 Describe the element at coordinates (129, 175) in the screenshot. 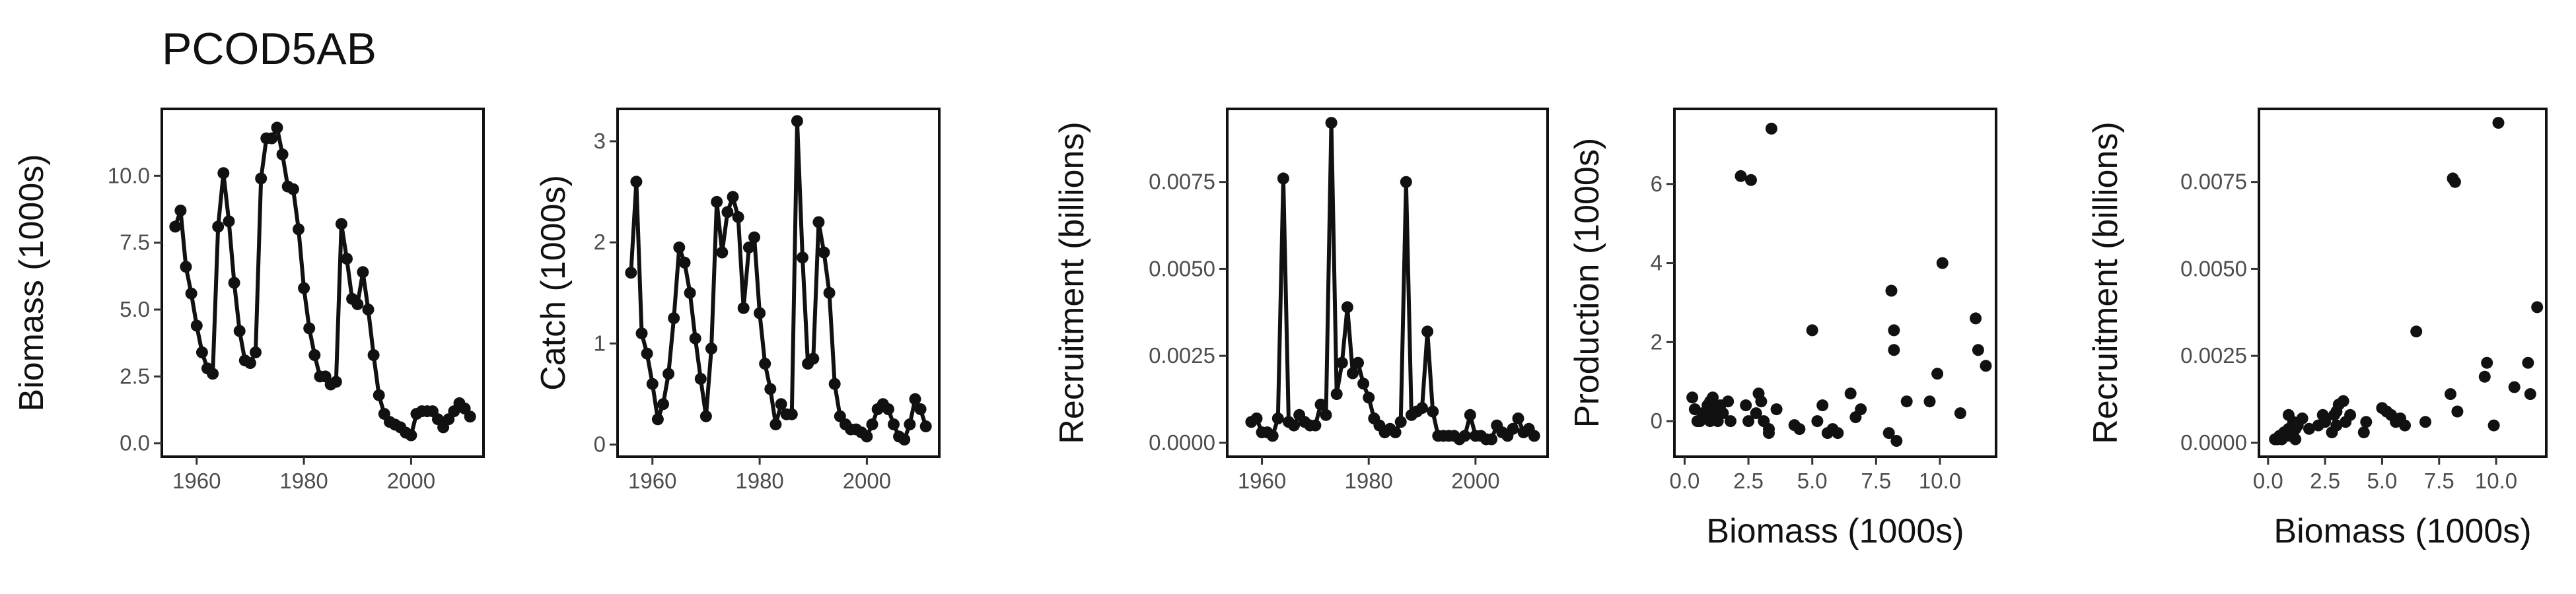

I see `y-tick-label: 10.0` at that location.